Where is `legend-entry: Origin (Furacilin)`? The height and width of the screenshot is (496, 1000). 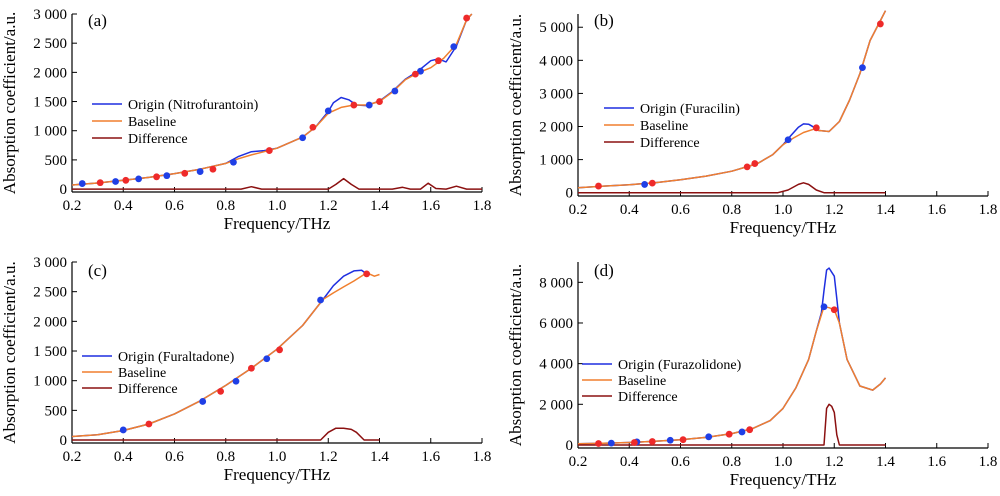
legend-entry: Origin (Furacilin) is located at coordinates (690, 109).